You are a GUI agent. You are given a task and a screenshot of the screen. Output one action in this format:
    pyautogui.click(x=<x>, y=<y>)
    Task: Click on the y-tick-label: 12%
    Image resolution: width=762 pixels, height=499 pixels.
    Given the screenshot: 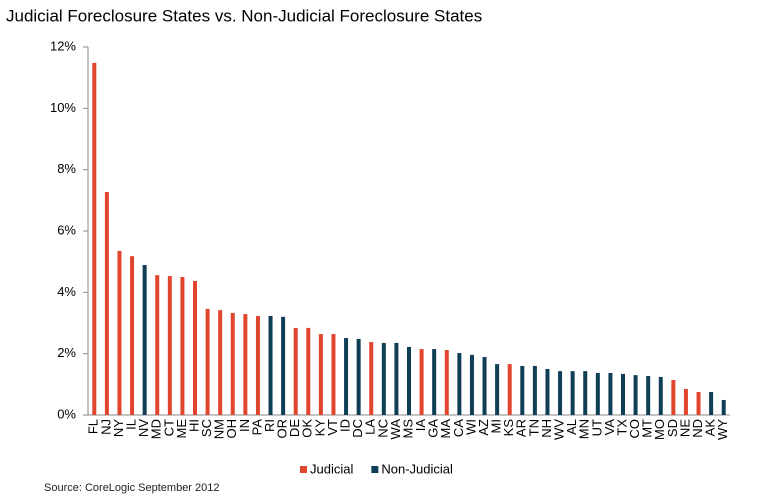 What is the action you would take?
    pyautogui.click(x=63, y=45)
    